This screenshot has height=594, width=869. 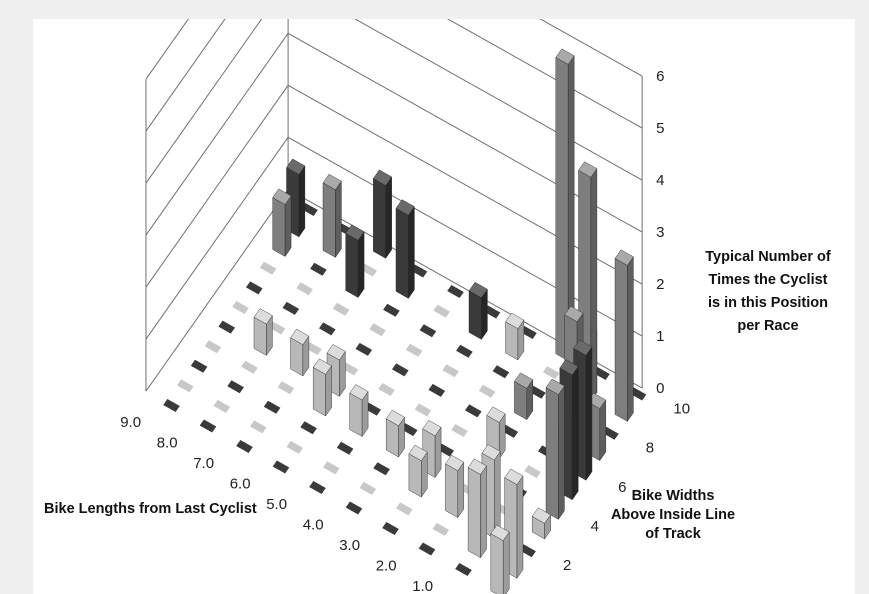 What do you see at coordinates (130, 422) in the screenshot?
I see `x-tick-label: 9.0` at bounding box center [130, 422].